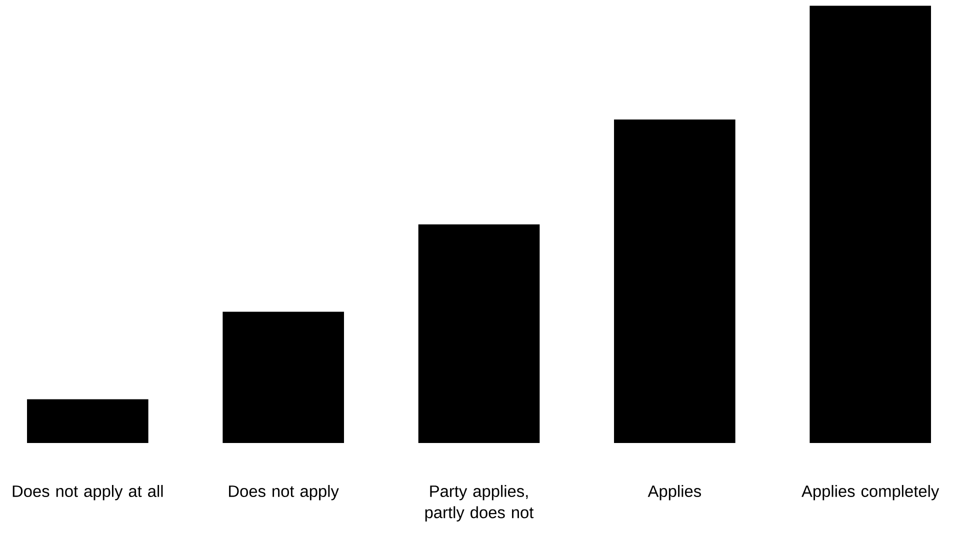 Image resolution: width=958 pixels, height=556 pixels. I want to click on x-tick-label: Does not apply at all, so click(87, 492).